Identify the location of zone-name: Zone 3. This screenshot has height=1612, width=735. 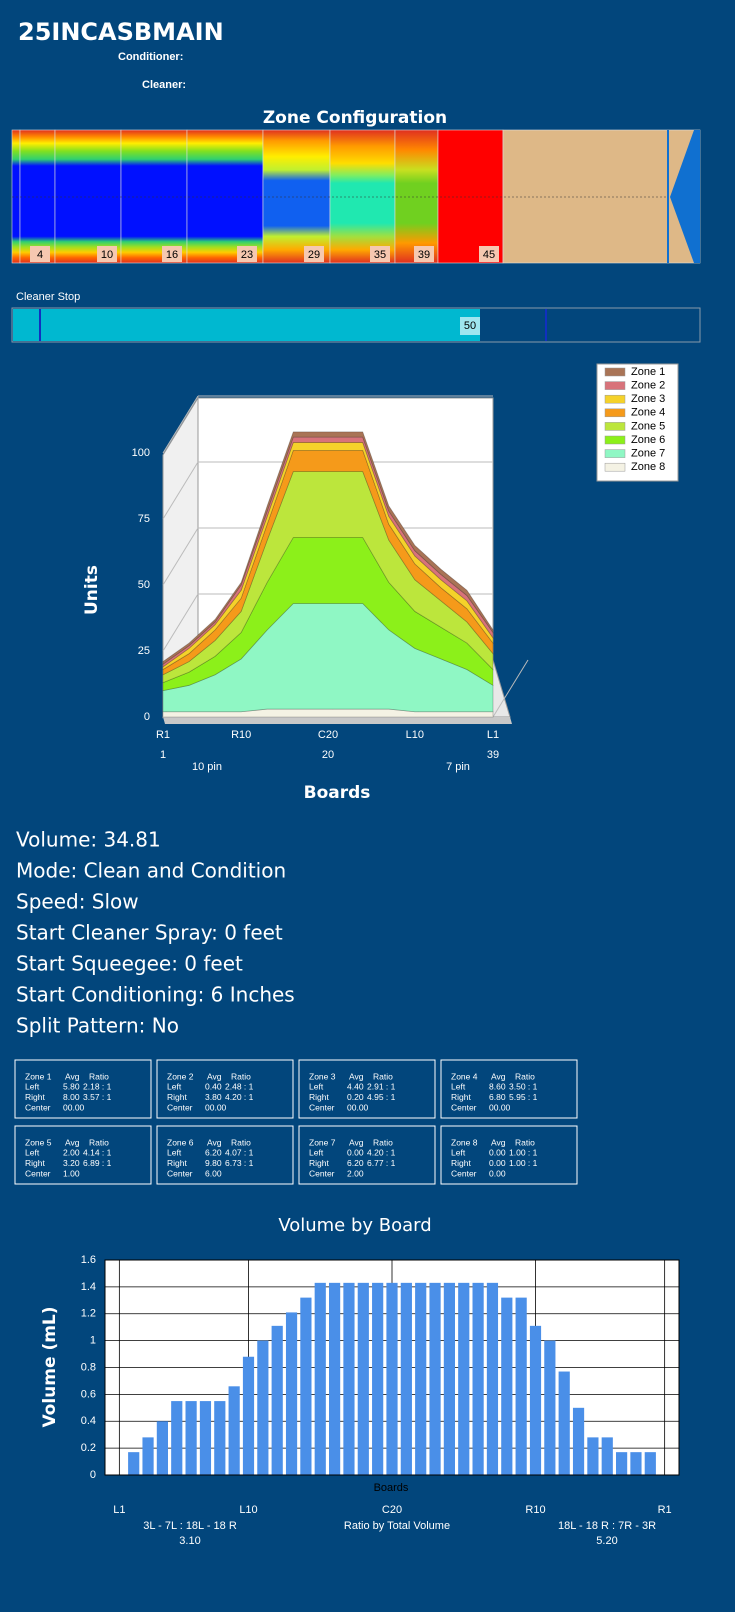
(322, 1076).